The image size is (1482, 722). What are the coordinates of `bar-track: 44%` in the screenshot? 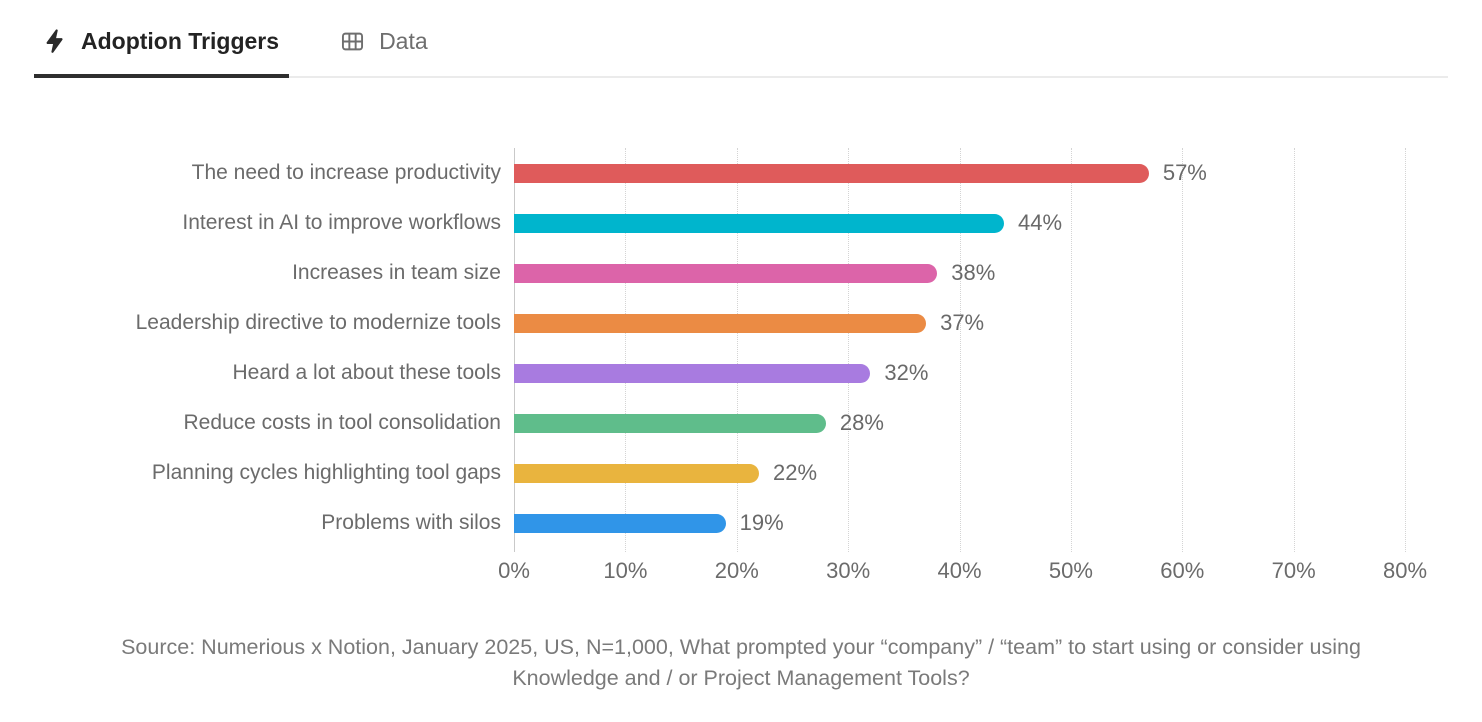 It's located at (959, 223).